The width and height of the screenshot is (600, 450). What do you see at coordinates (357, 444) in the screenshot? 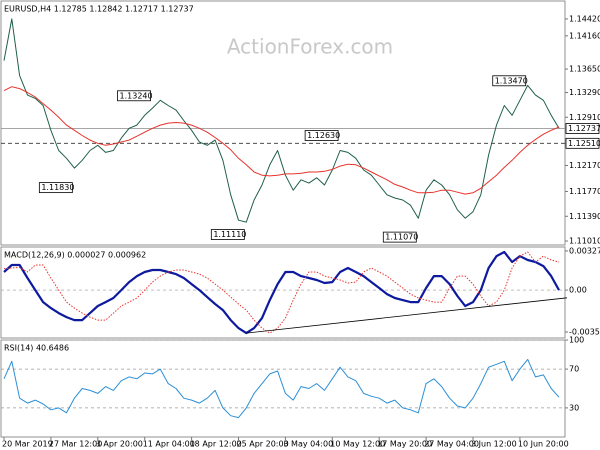
I see `x-tick-label: 10 May 12:00` at bounding box center [357, 444].